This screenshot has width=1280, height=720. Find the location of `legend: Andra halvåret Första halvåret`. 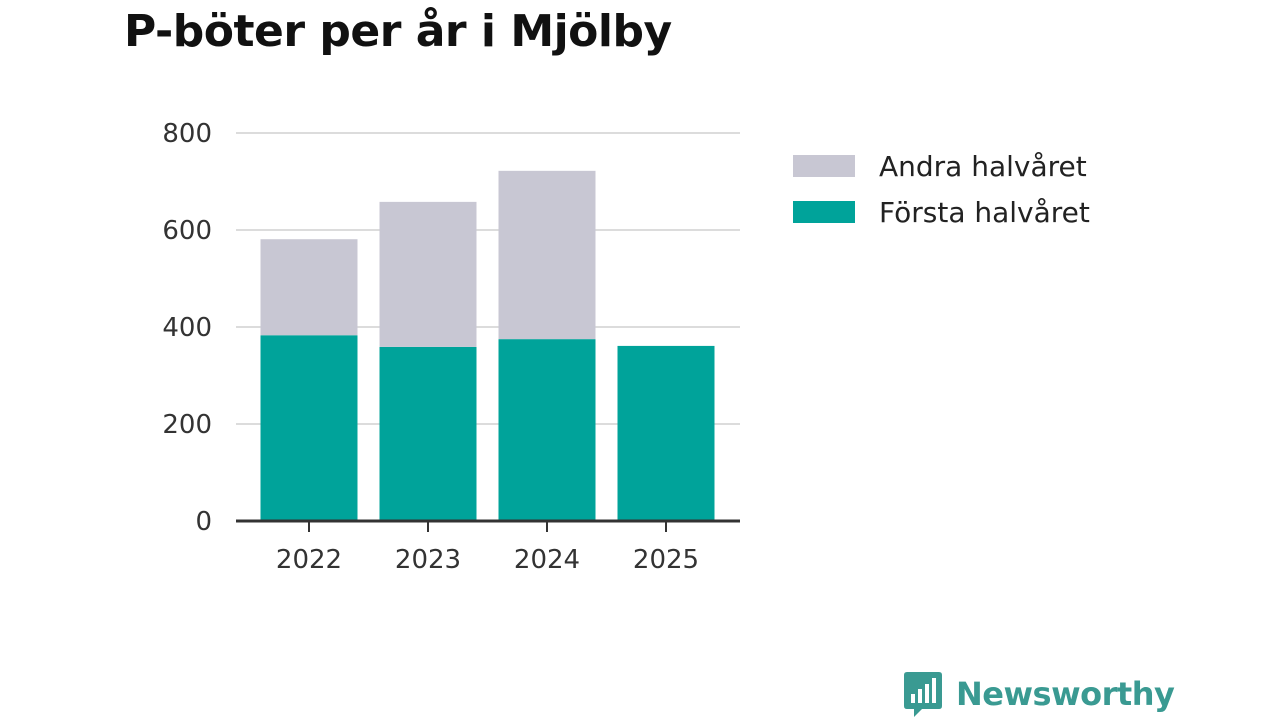

legend: Andra halvåret Första halvåret is located at coordinates (941, 192).